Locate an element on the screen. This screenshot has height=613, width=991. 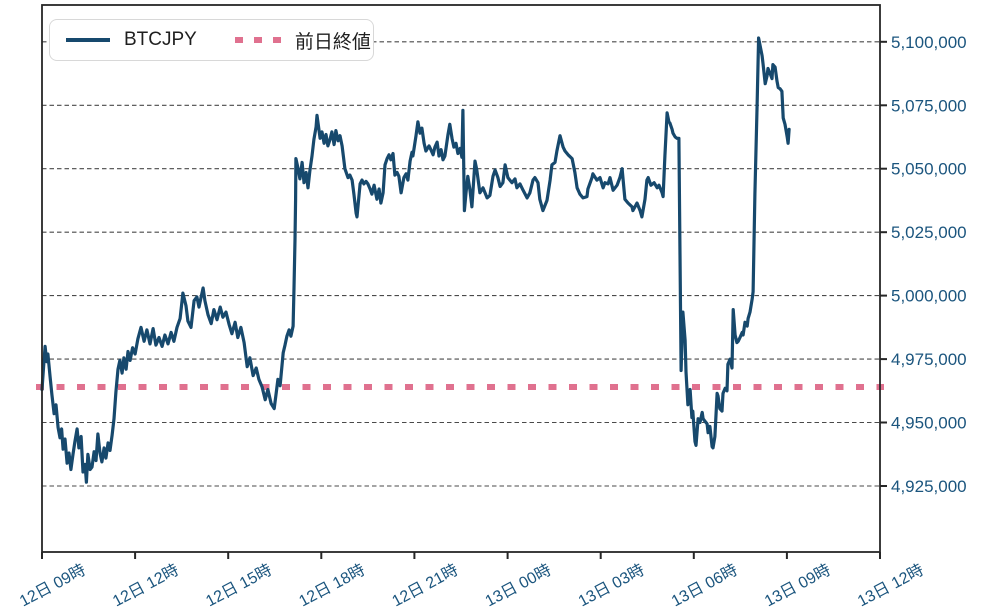
btcjpy-line-swatch is located at coordinates (88, 40).